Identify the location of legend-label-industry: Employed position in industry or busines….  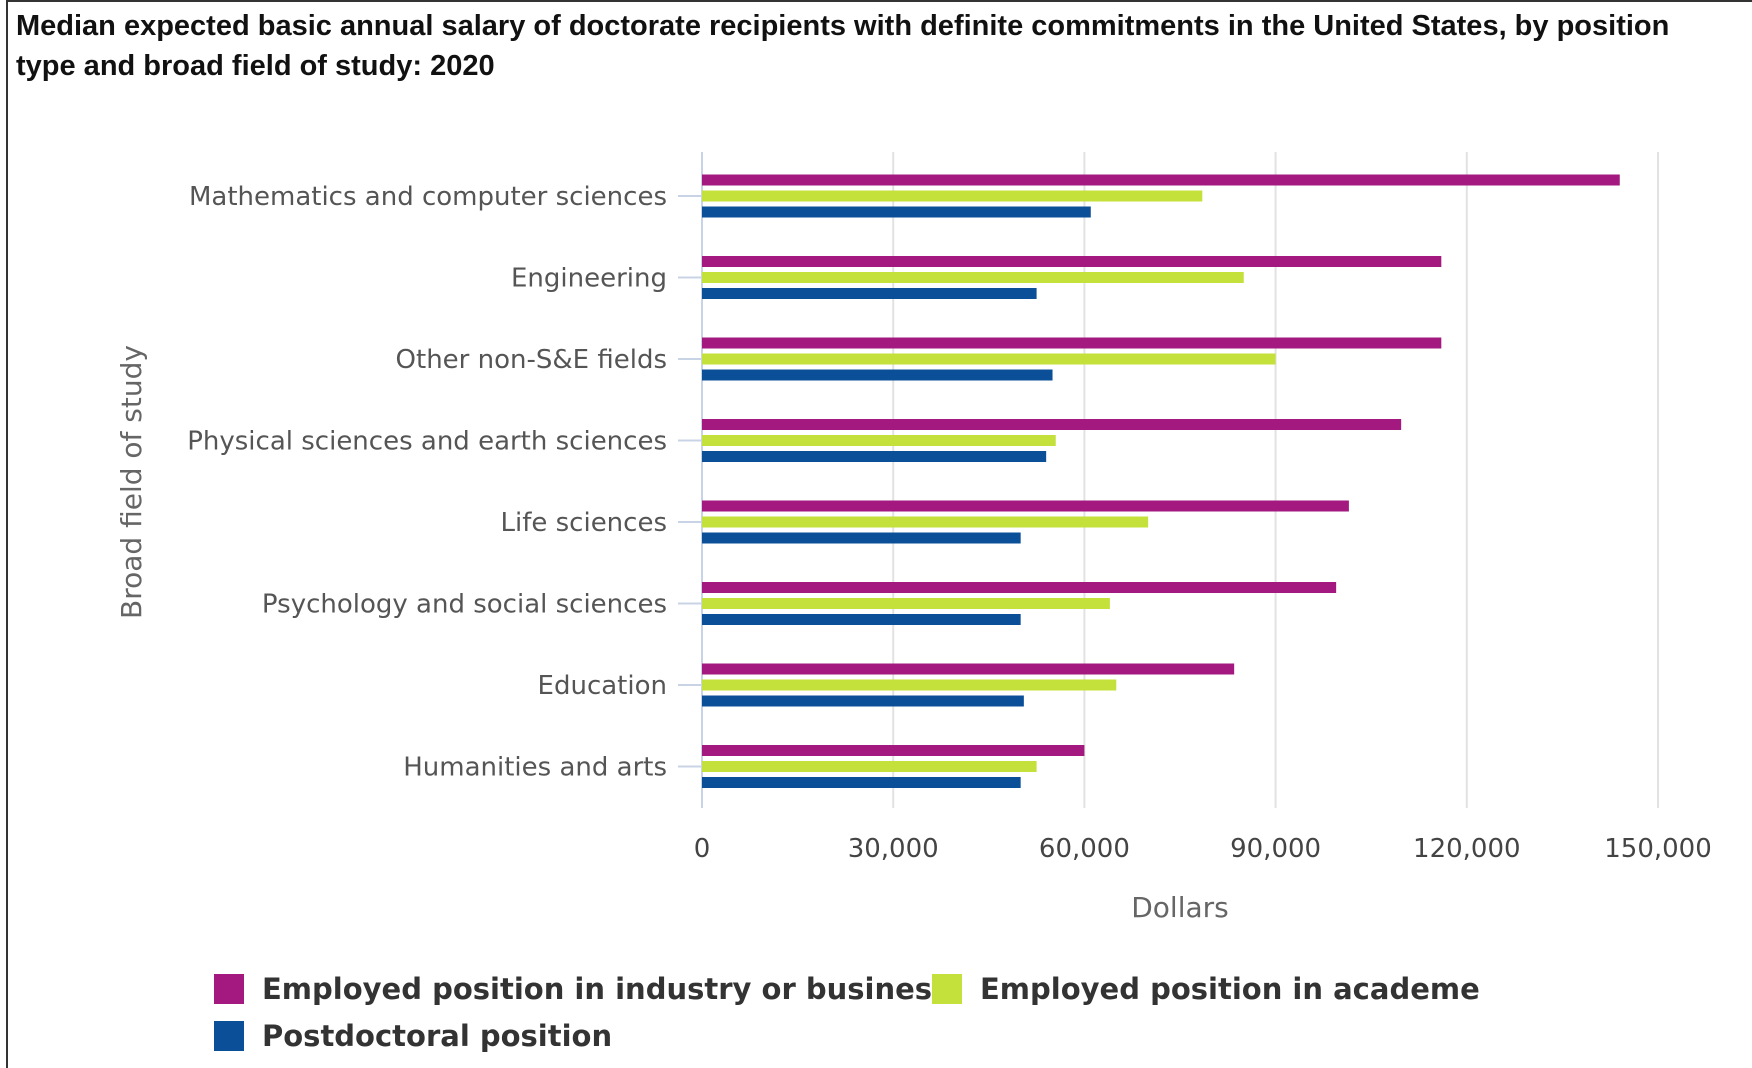
(606, 989).